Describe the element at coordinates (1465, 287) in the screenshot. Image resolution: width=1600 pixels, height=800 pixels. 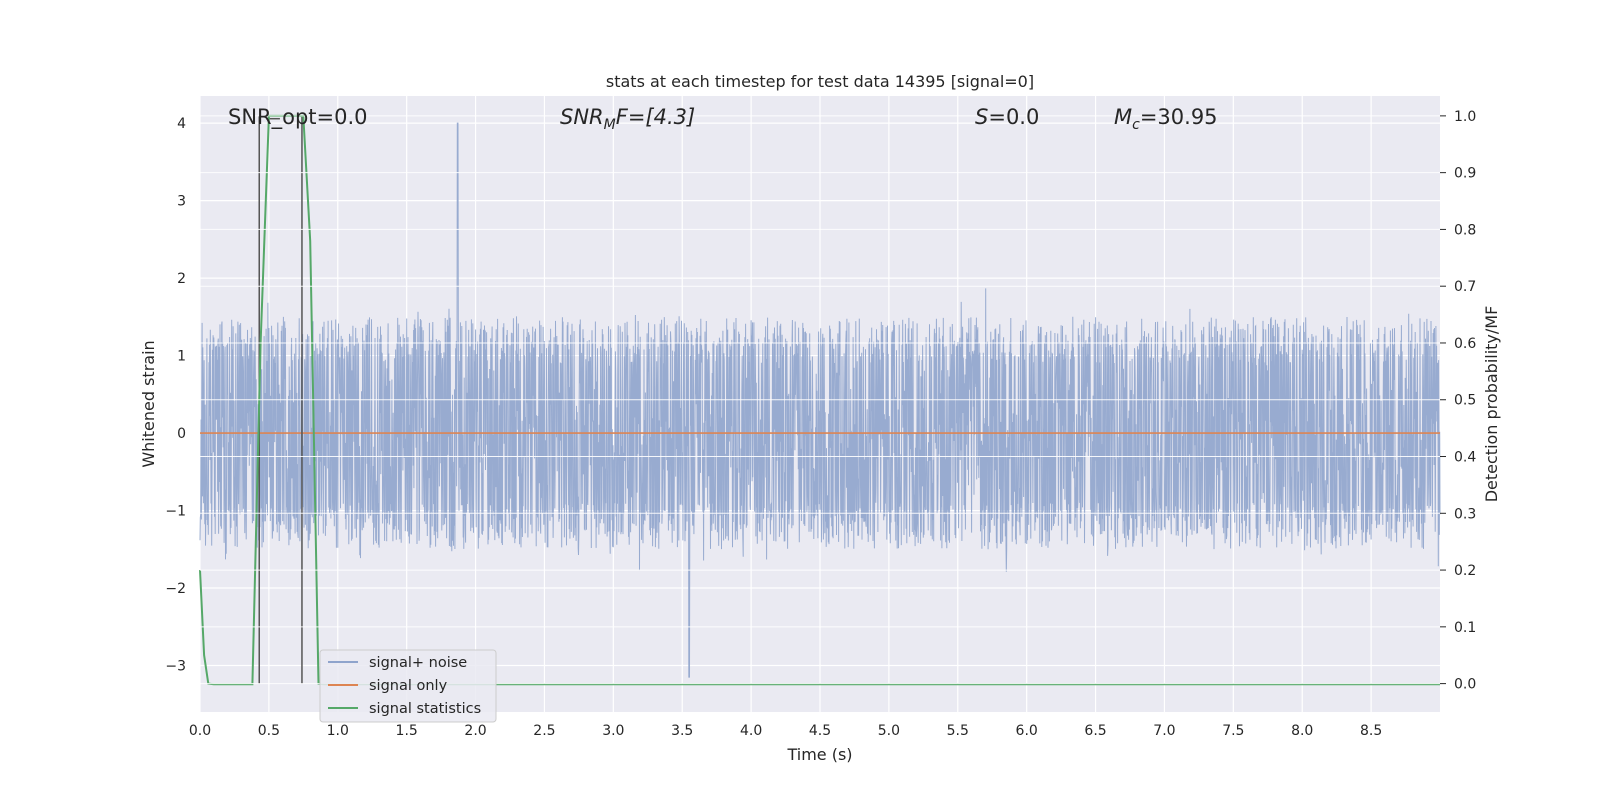
I see `y2-tick-label: 0.7` at that location.